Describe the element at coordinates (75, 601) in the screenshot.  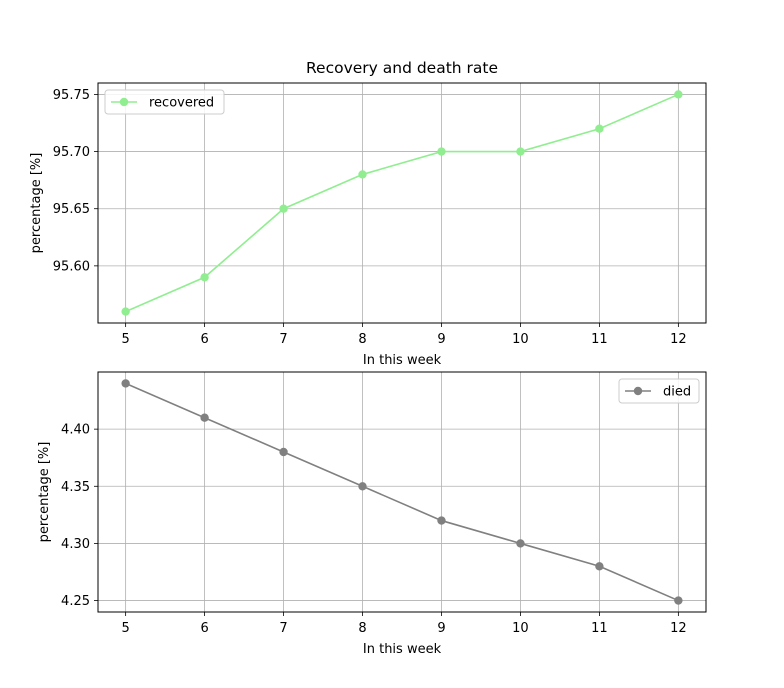
I see `y-tick-label: 4.25` at that location.